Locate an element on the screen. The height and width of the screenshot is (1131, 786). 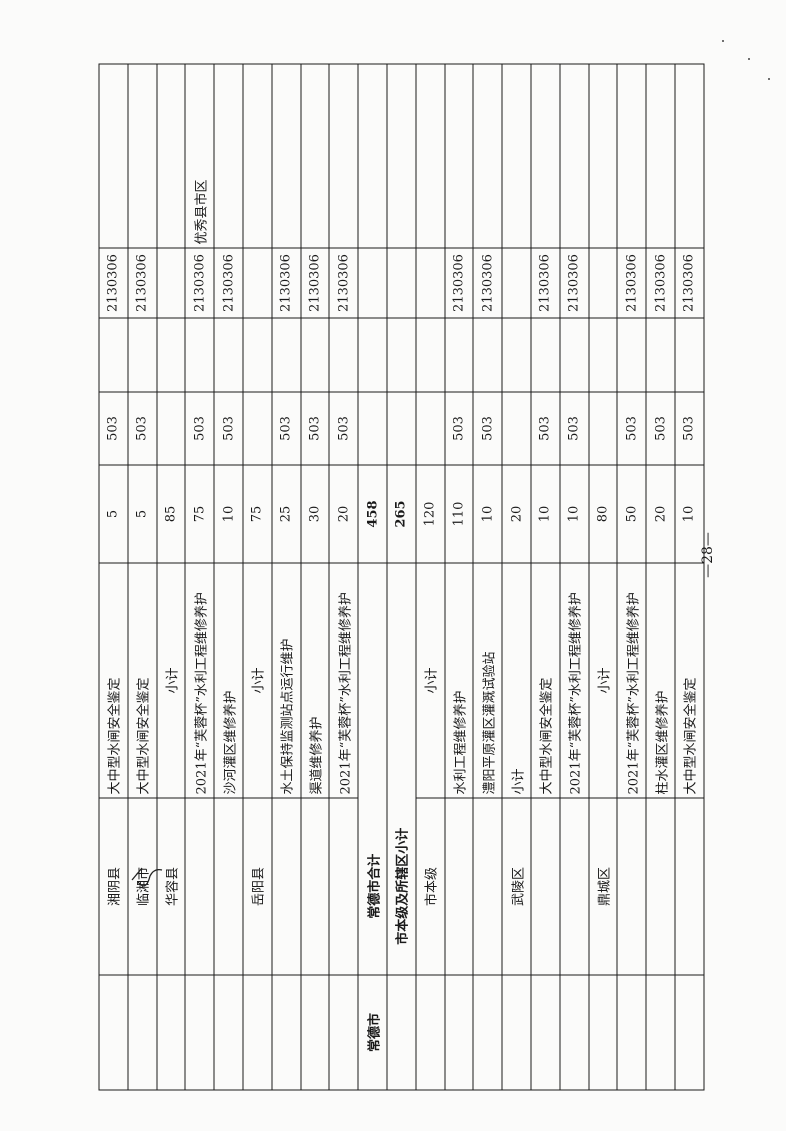
cell-project: 水利工程维修养护 is located at coordinates (458, 680).